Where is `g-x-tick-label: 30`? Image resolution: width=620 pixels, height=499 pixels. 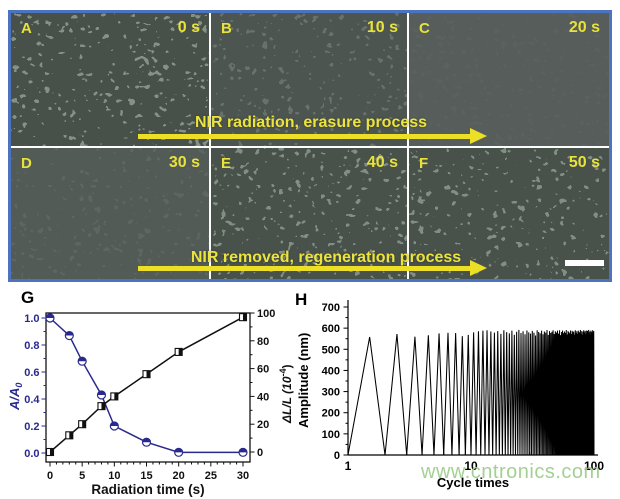
g-x-tick-label: 30 is located at coordinates (243, 476).